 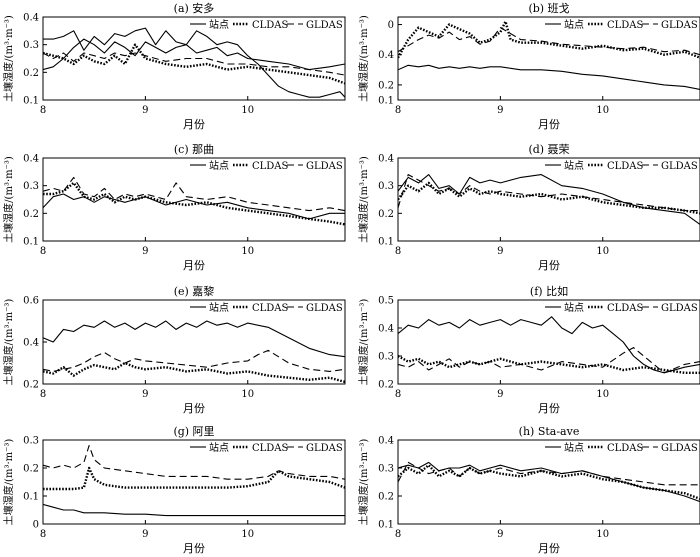 What do you see at coordinates (548, 8) in the screenshot?
I see `chart-title: (b) 班戈` at bounding box center [548, 8].